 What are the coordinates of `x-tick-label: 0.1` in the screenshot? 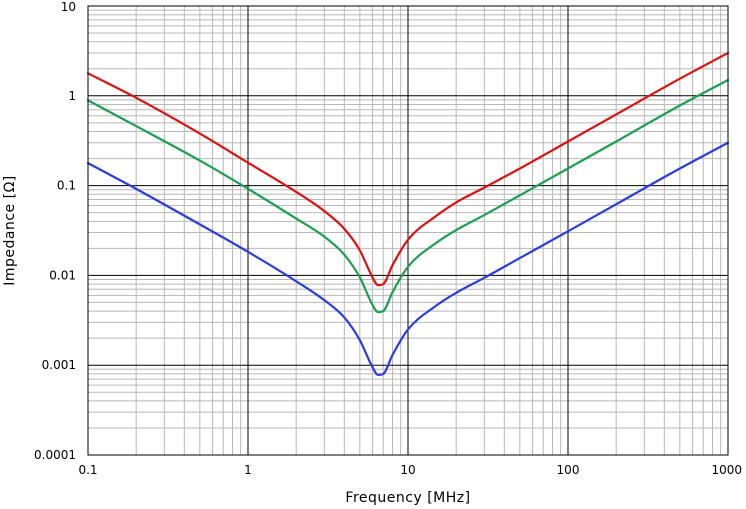 It's located at (87, 470).